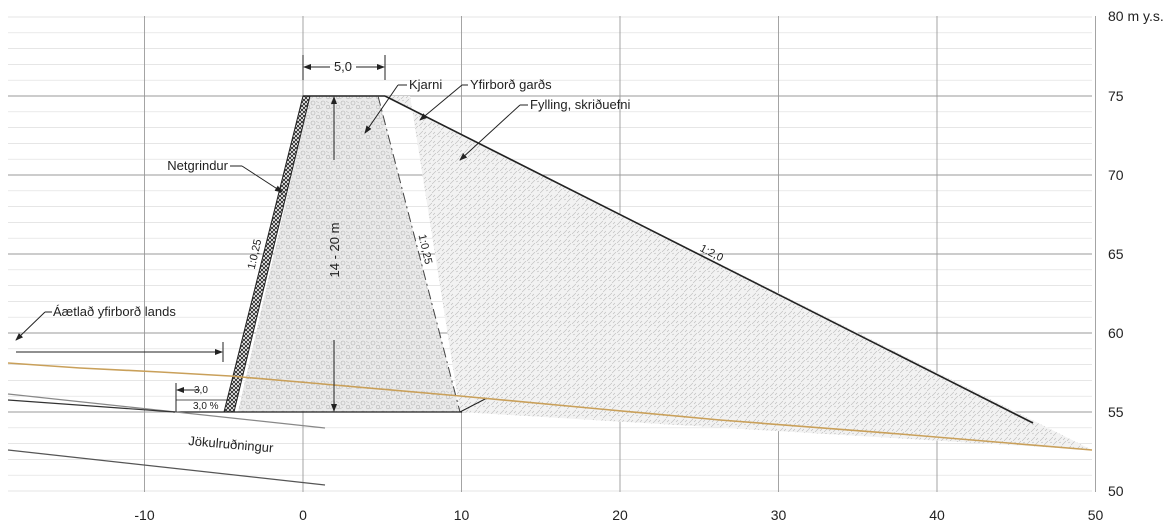 This screenshot has width=1176, height=525. Describe the element at coordinates (1136, 16) in the screenshot. I see `y-top-label: 80 m y.s.` at that location.